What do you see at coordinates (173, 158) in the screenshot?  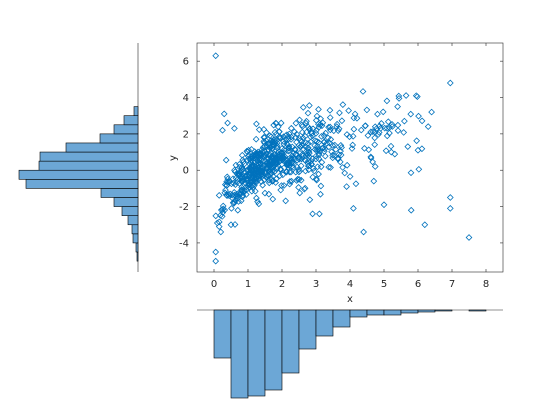 I see `y-axis-label: y` at bounding box center [173, 158].